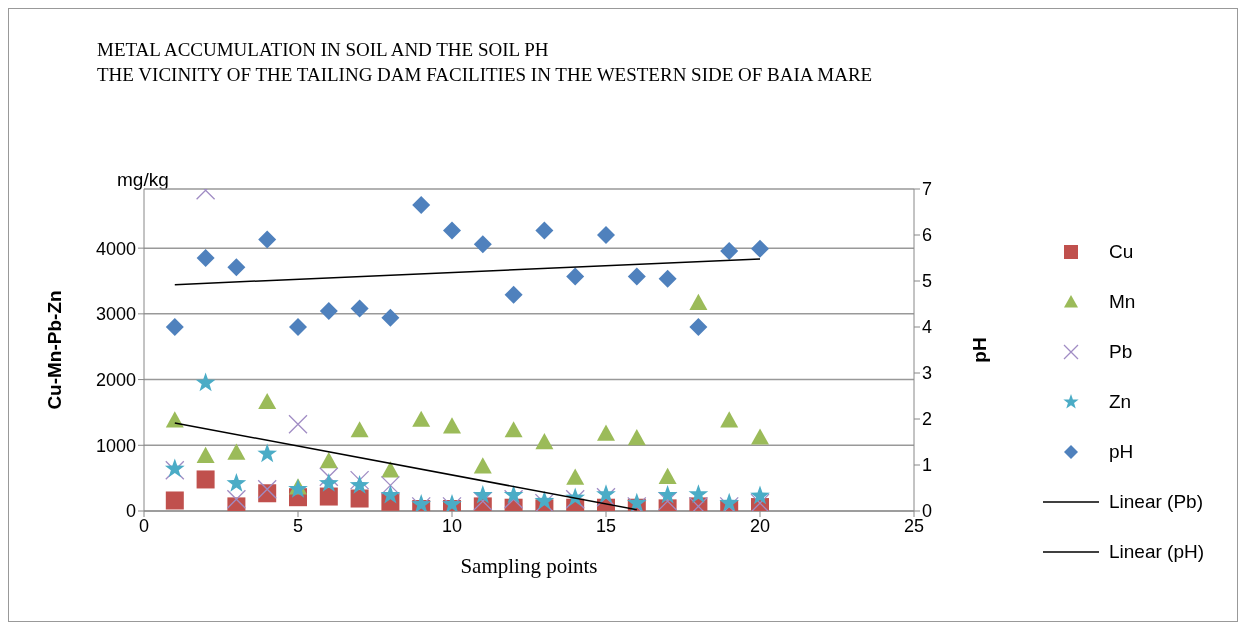  Describe the element at coordinates (452, 525) in the screenshot. I see `x-tick-label: 10` at that location.